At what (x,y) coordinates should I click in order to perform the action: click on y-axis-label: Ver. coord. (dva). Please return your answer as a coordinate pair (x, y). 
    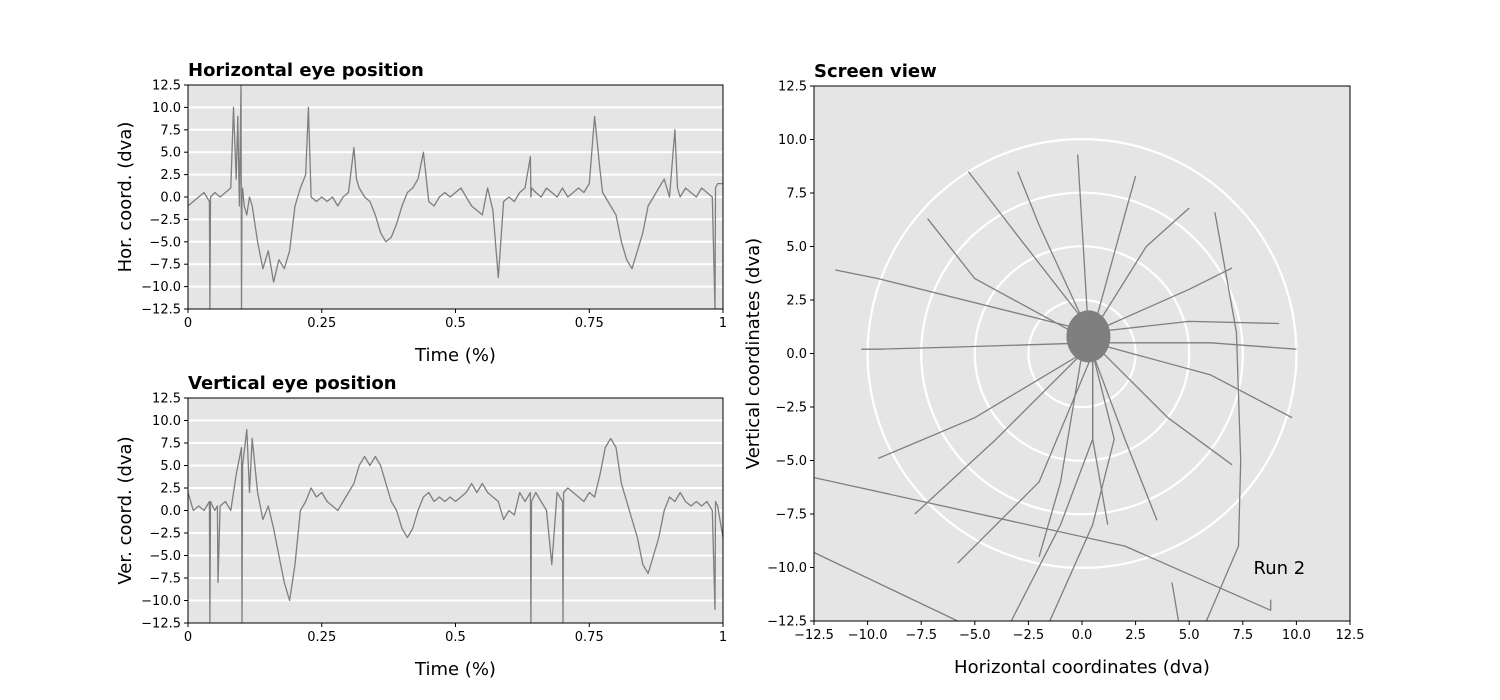
    Looking at the image, I should click on (125, 510).